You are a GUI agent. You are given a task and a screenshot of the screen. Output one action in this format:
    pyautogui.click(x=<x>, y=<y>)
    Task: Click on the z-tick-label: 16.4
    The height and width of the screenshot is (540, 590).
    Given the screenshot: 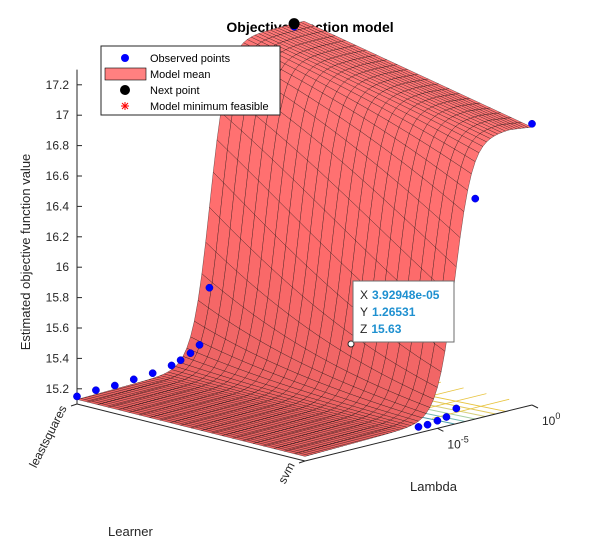 What is the action you would take?
    pyautogui.click(x=58, y=206)
    